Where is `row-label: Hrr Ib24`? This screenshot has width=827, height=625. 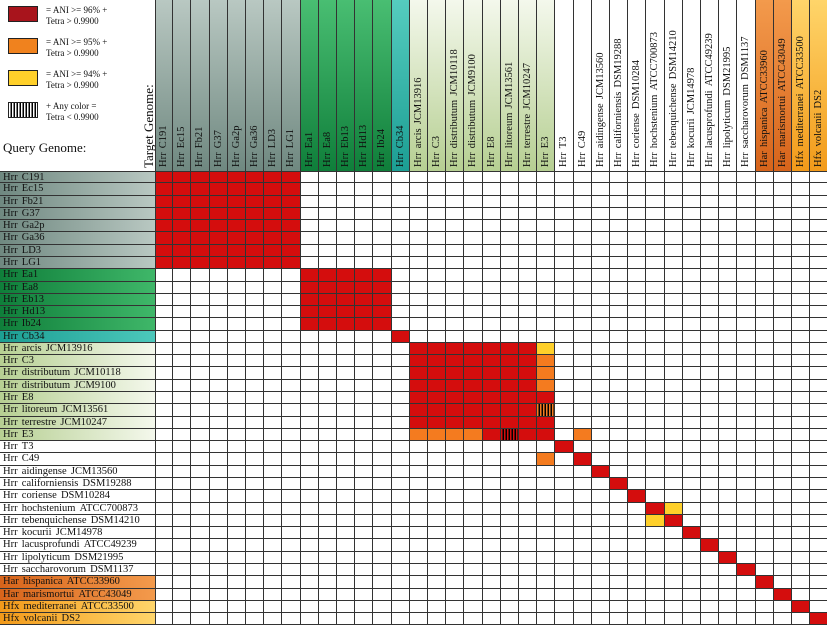
row-label: Hrr Ib24 is located at coordinates (77, 324).